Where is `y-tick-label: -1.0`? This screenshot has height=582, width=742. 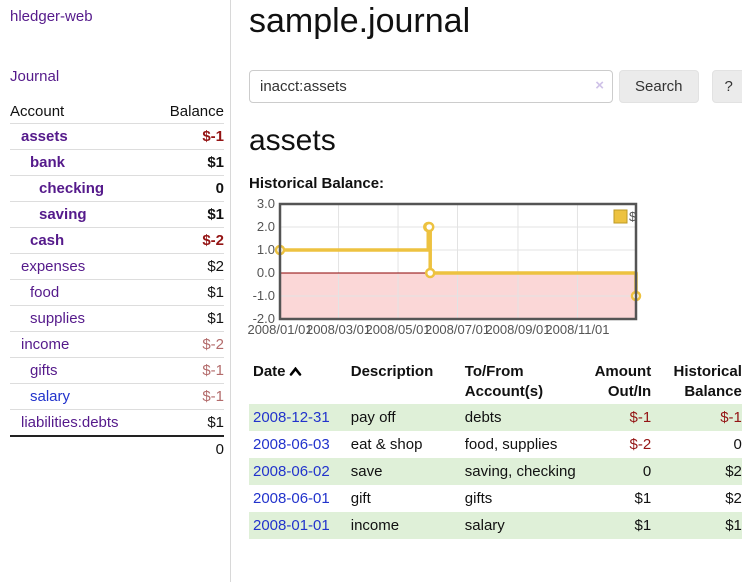
y-tick-label: -1.0 is located at coordinates (264, 295).